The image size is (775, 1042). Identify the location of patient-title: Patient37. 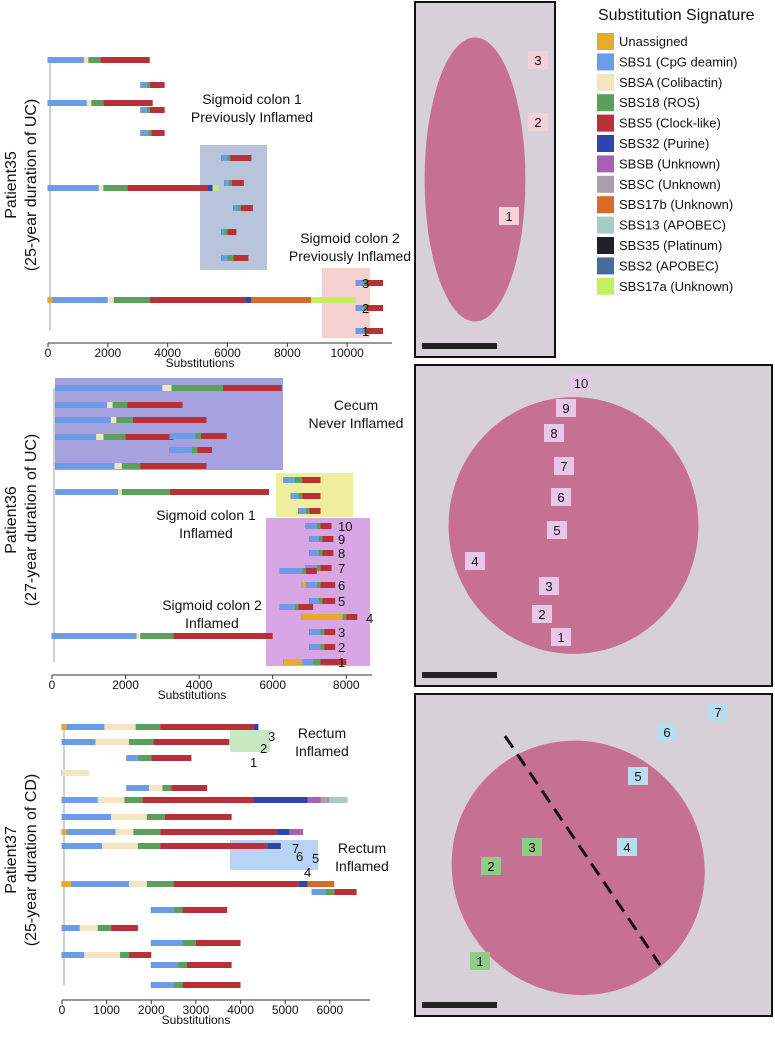
(11, 860).